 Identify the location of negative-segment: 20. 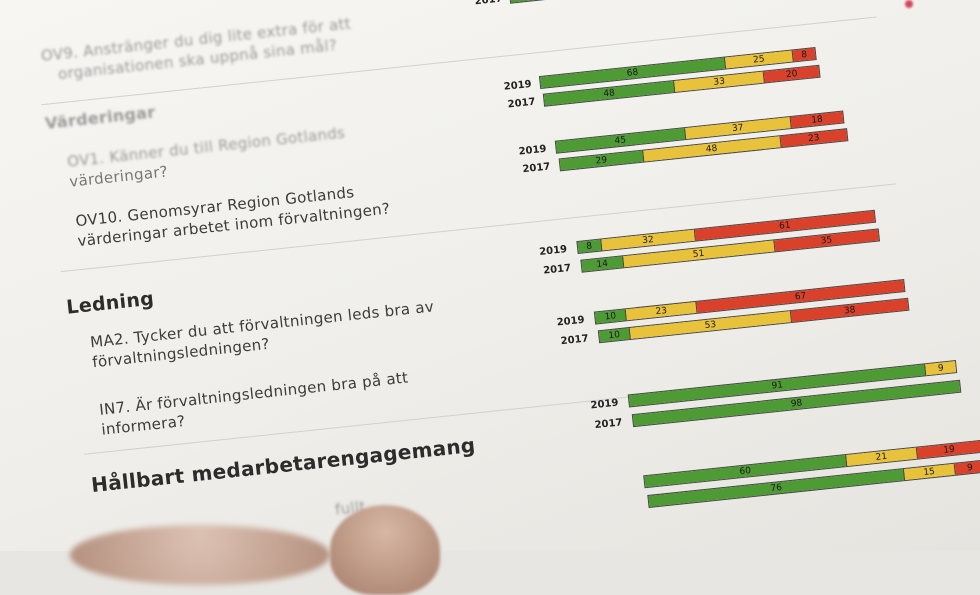
(791, 74).